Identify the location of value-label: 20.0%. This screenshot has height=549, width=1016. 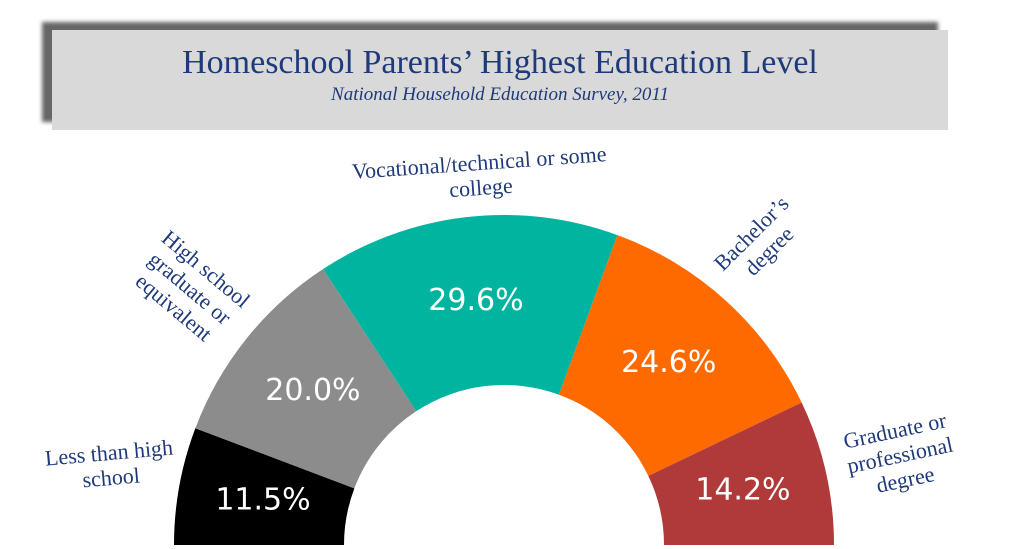
(312, 390).